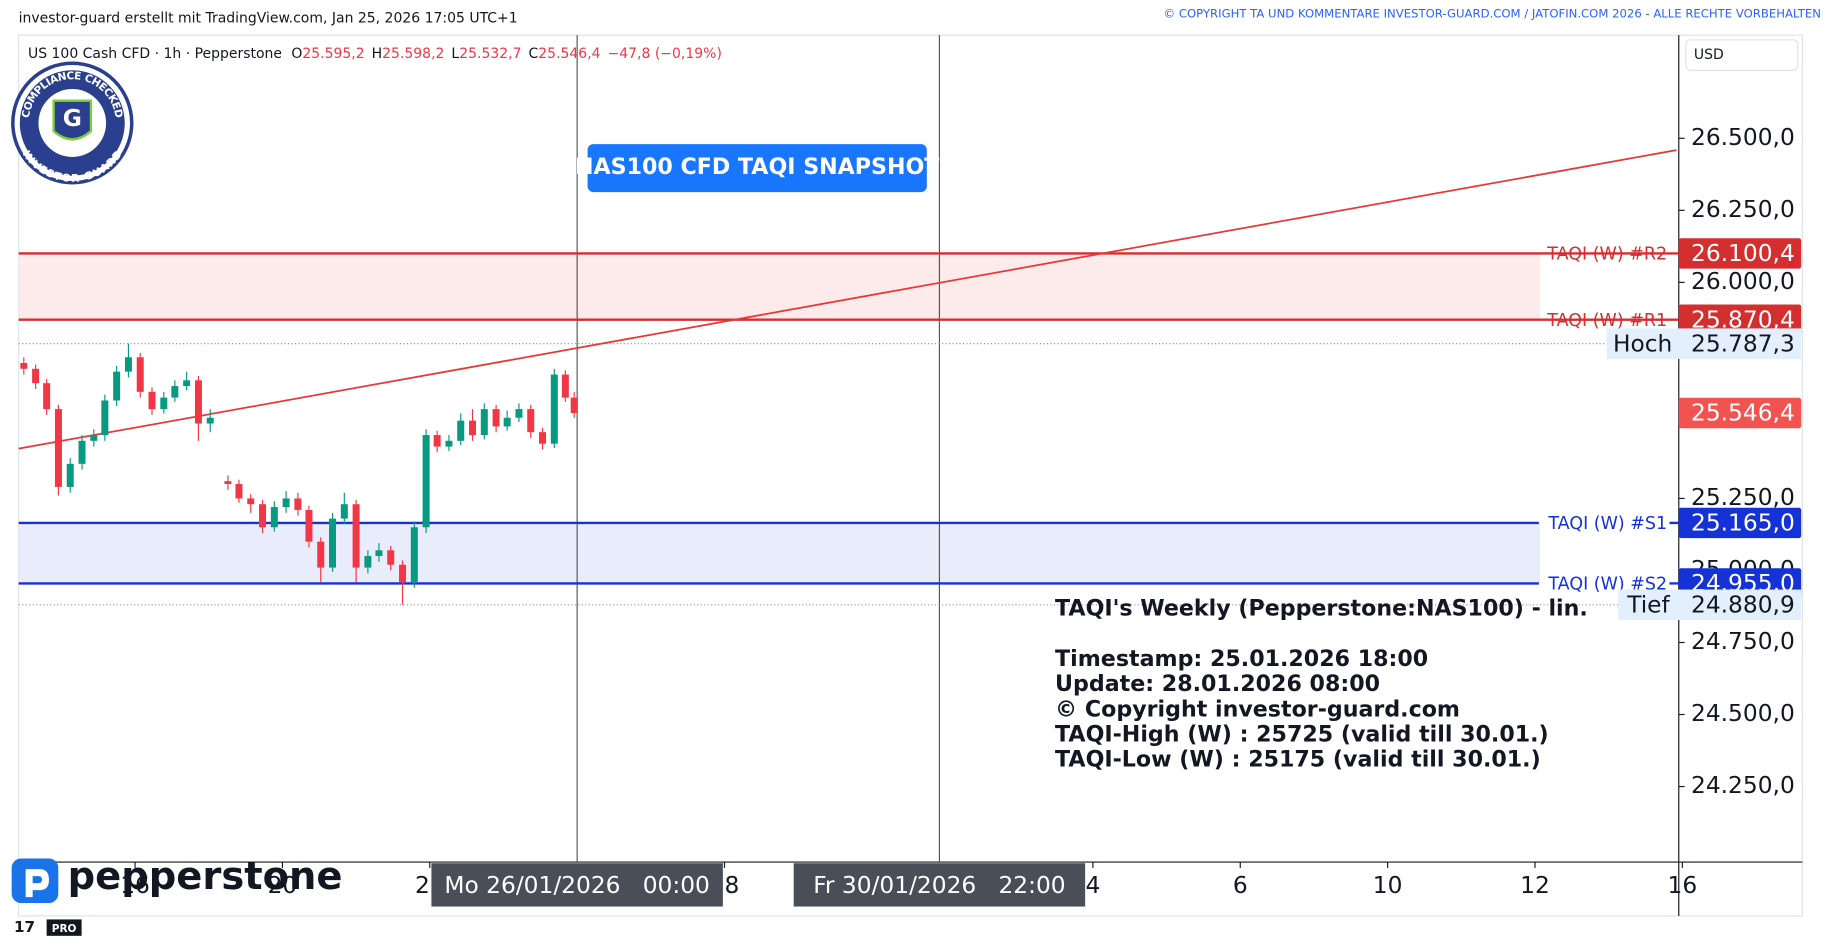 The image size is (1828, 937). What do you see at coordinates (665, 54) in the screenshot?
I see `legend-part: −47,8 (−0,19%)` at bounding box center [665, 54].